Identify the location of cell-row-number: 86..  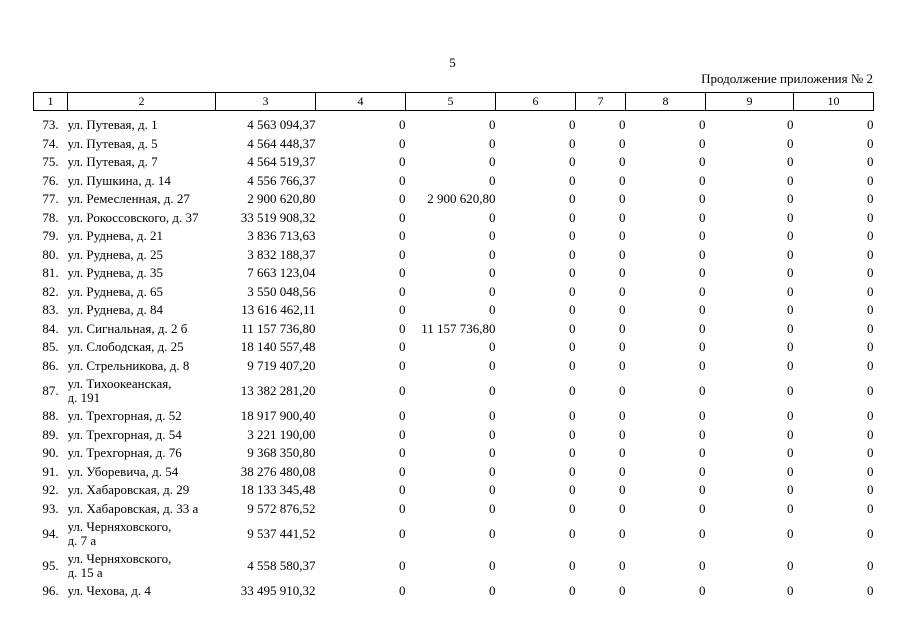
(50, 365).